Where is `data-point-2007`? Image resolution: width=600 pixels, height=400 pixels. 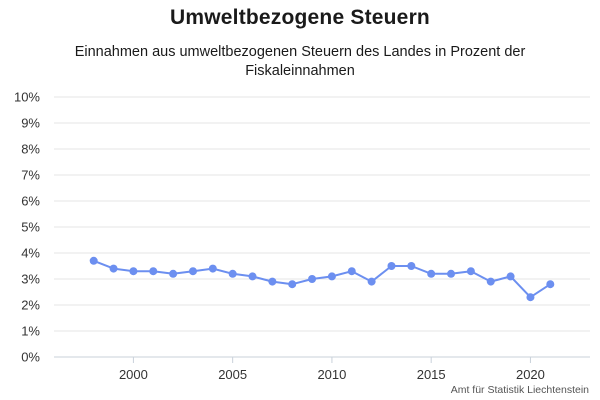
data-point-2007 is located at coordinates (272, 281).